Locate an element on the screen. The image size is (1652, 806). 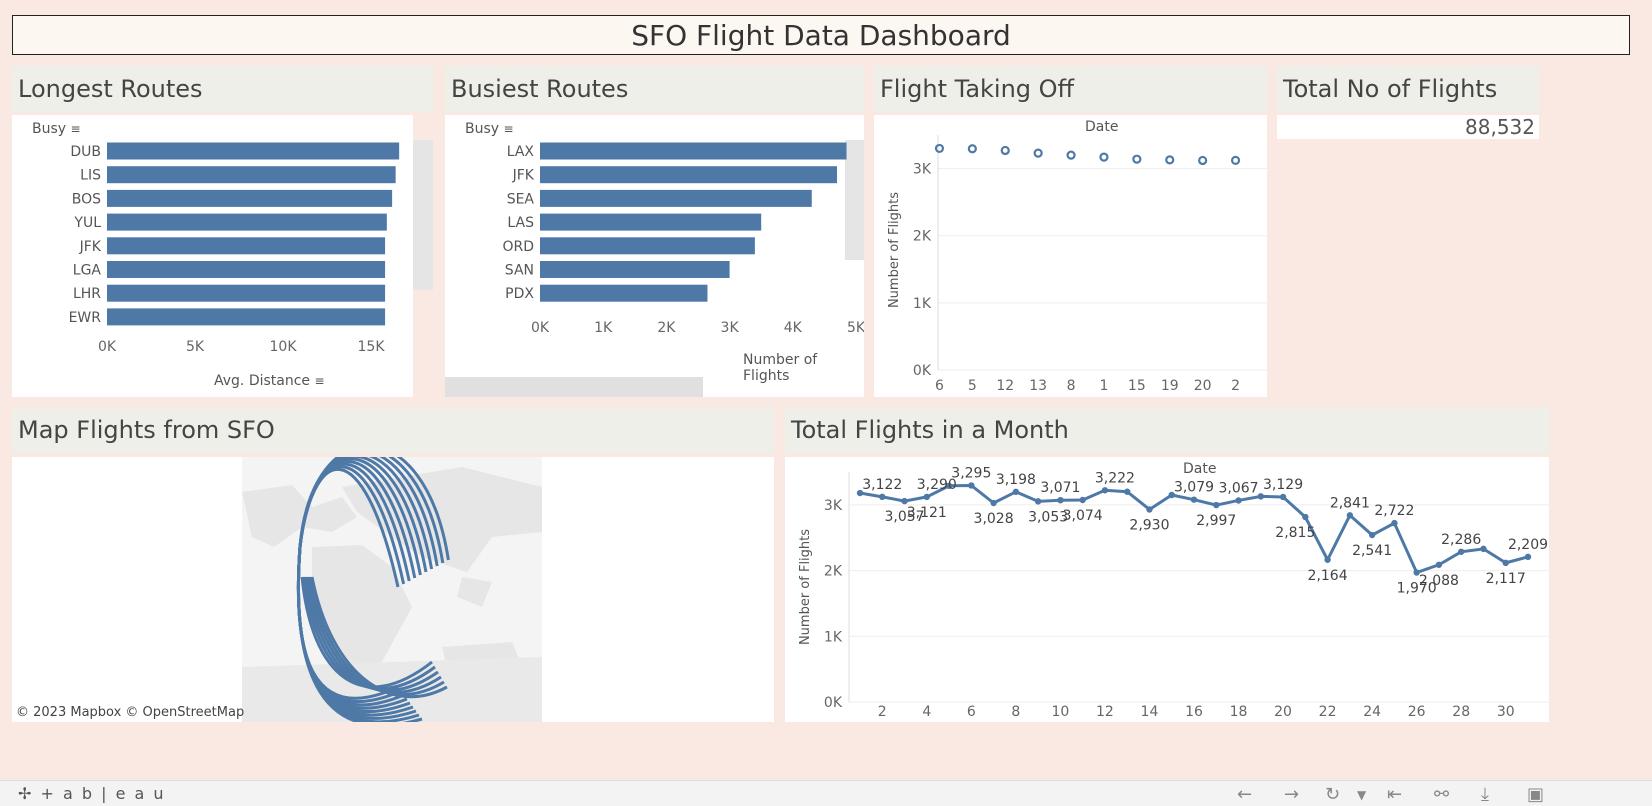
takeoff-chart: 0K 1K 2K 3K Number of Flights 6 5 12 13 8 1 15 19 20 2 is located at coordinates (1077, 264).